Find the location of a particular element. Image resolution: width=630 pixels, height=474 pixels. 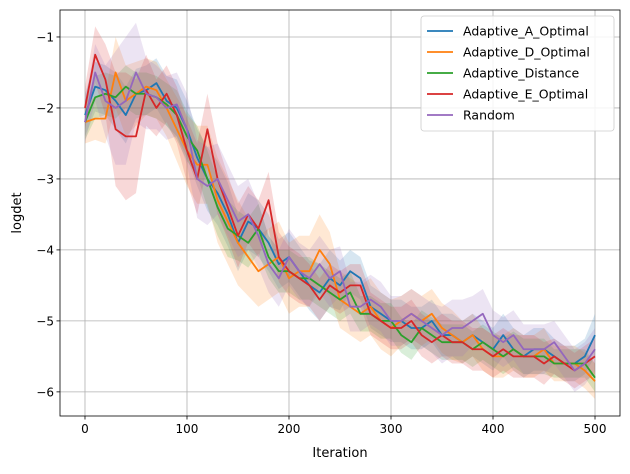

x-axis-label: Iteration is located at coordinates (339, 453).